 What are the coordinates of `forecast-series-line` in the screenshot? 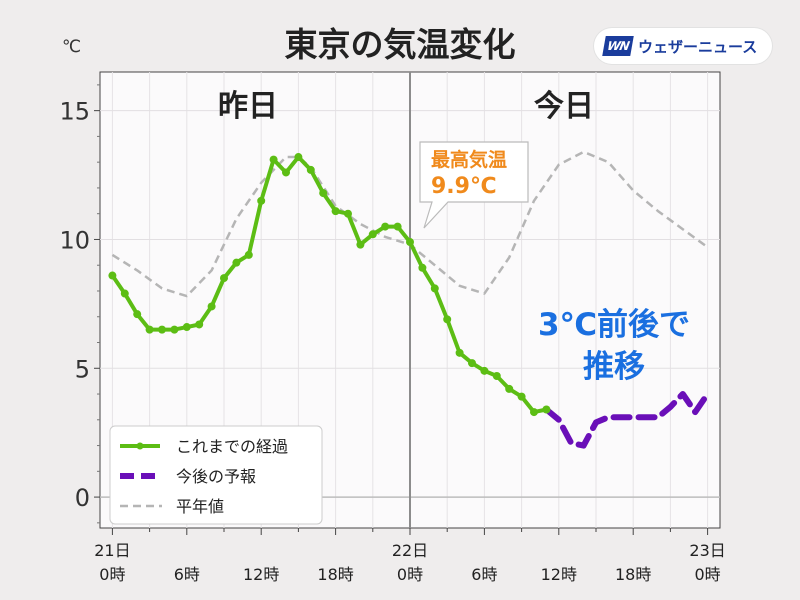 It's located at (627, 420).